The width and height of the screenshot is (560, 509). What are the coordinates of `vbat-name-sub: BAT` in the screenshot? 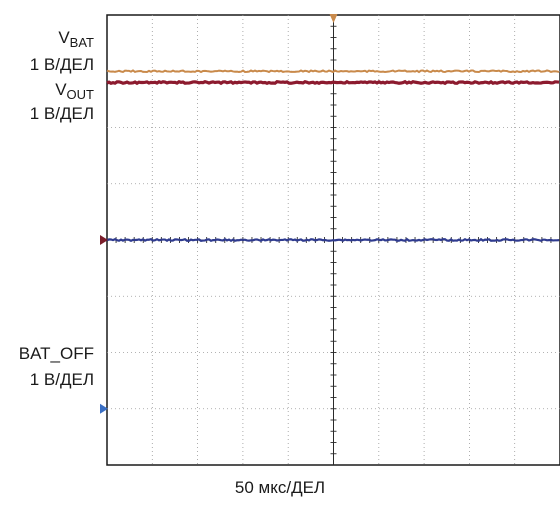 It's located at (81, 42).